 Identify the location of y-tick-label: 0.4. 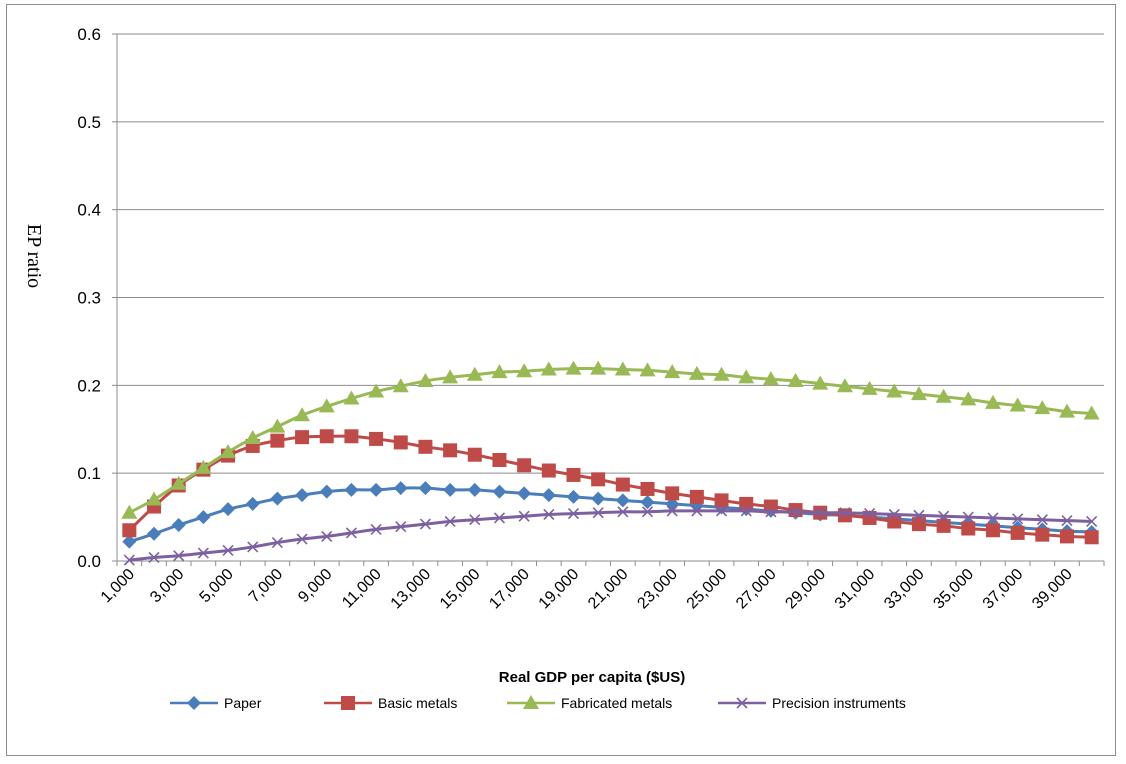
(89, 210).